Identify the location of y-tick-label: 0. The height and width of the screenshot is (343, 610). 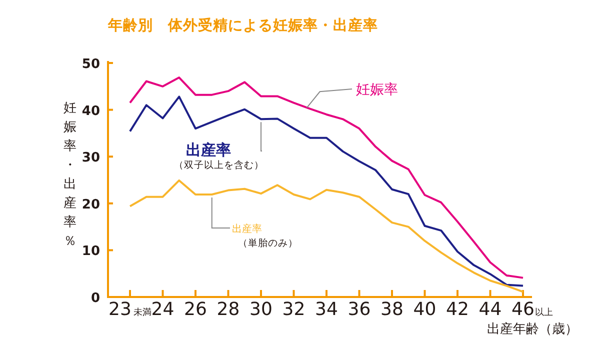
(95, 298).